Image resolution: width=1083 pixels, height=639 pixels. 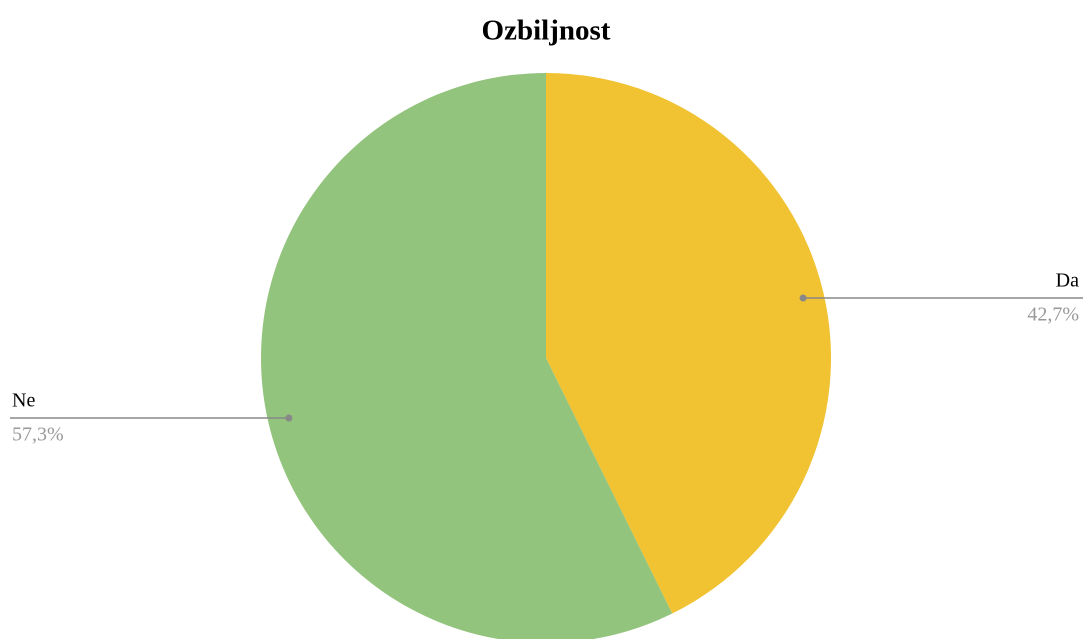 What do you see at coordinates (1053, 315) in the screenshot?
I see `slice-value-label: 42,7%` at bounding box center [1053, 315].